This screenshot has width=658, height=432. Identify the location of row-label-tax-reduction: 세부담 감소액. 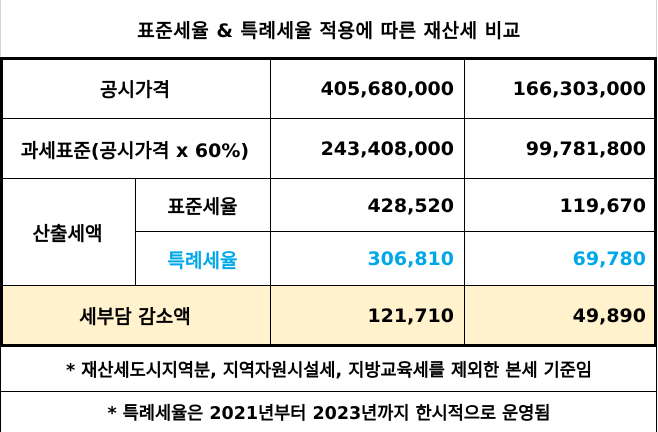
(135, 317).